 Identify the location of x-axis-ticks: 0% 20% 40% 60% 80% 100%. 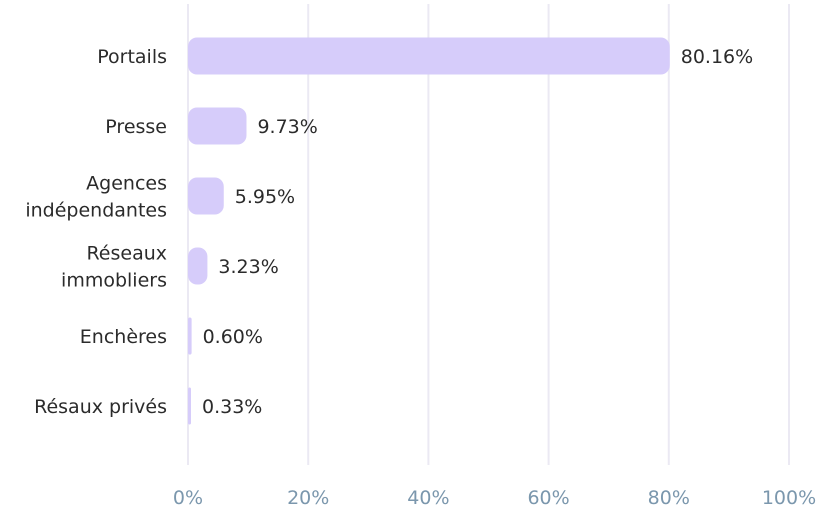
(494, 498).